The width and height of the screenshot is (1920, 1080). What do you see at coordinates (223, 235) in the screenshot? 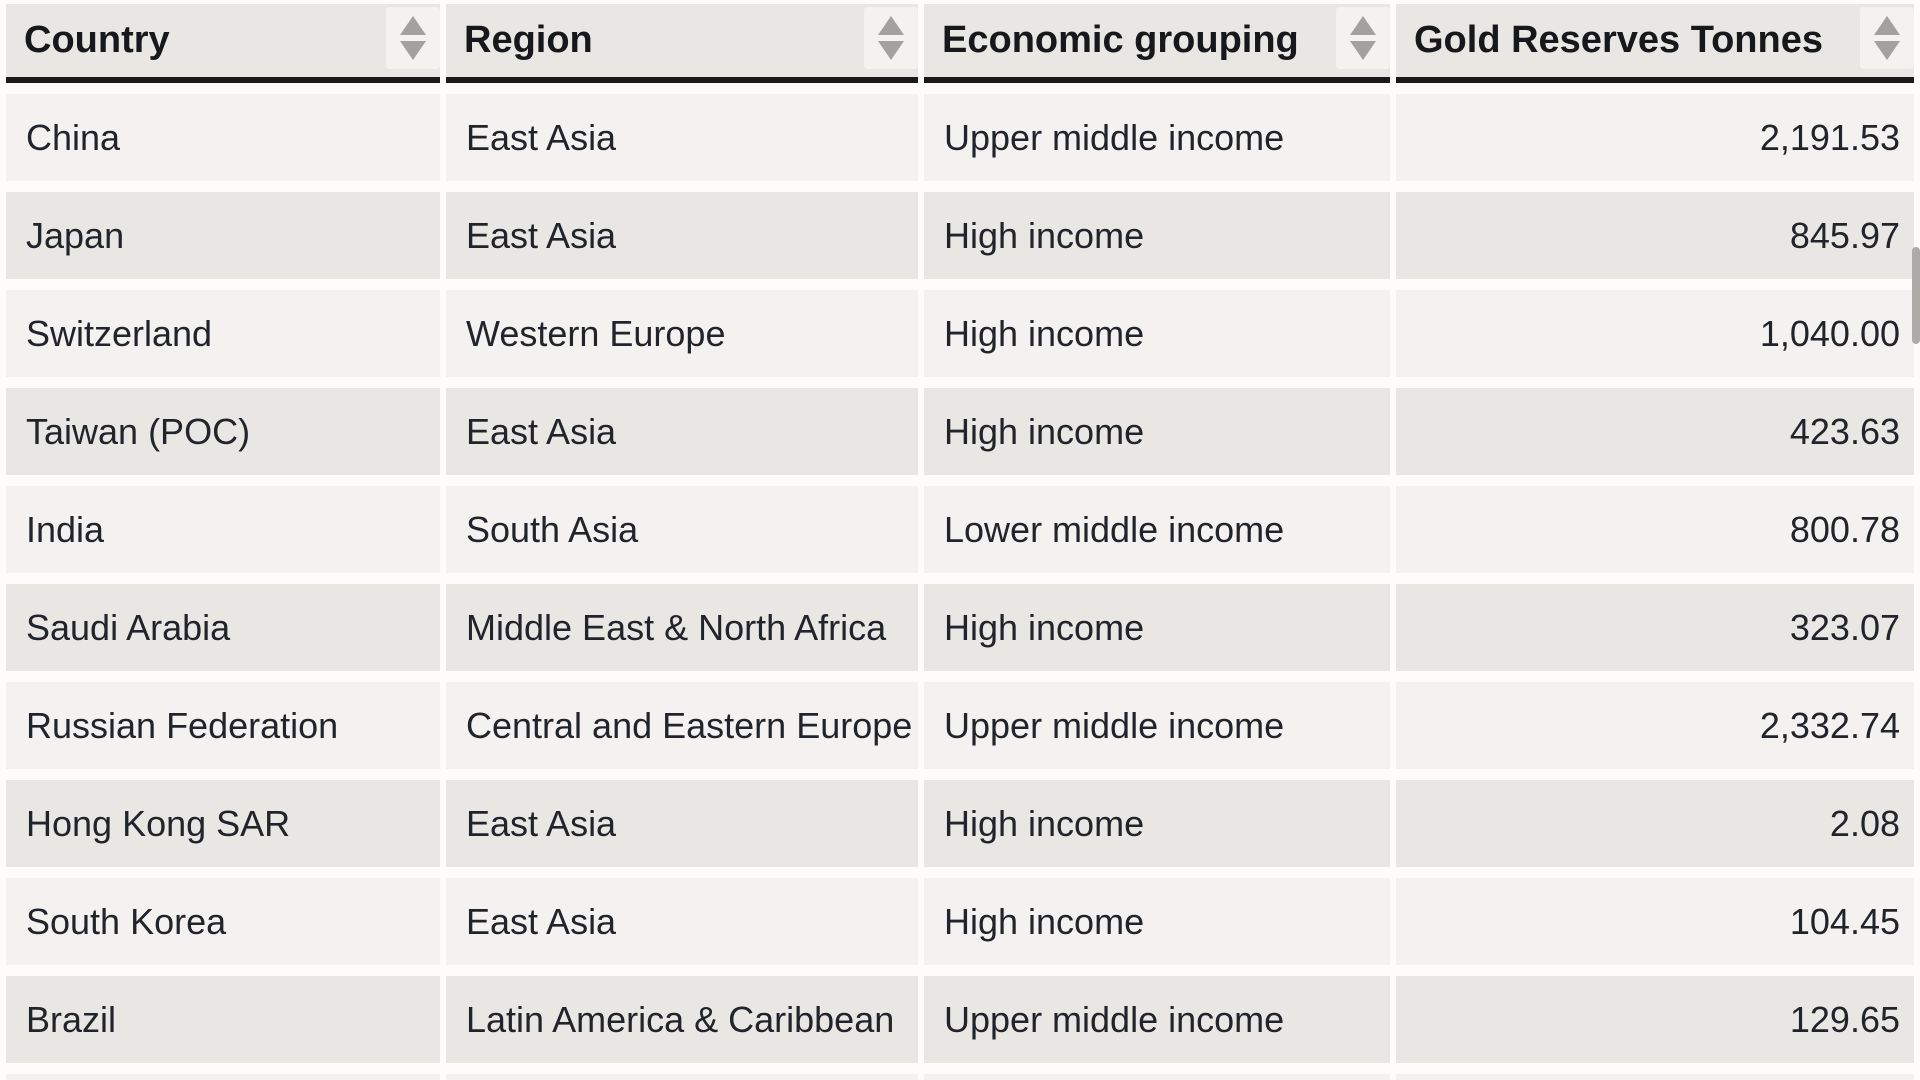
I see `table-cell: Japan` at bounding box center [223, 235].